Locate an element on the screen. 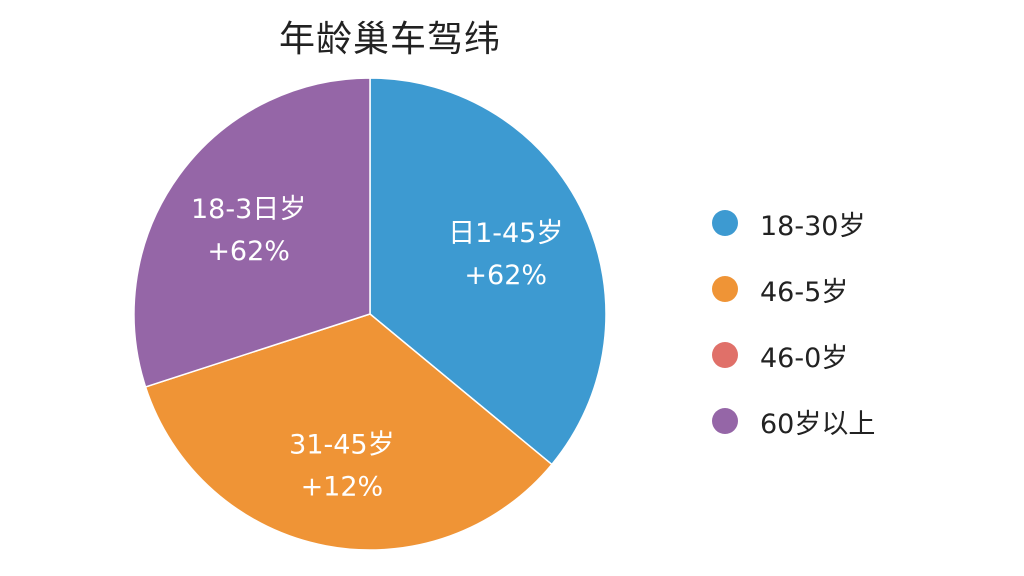 The height and width of the screenshot is (576, 1024). slice-label-3-line2: +62% is located at coordinates (248, 251).